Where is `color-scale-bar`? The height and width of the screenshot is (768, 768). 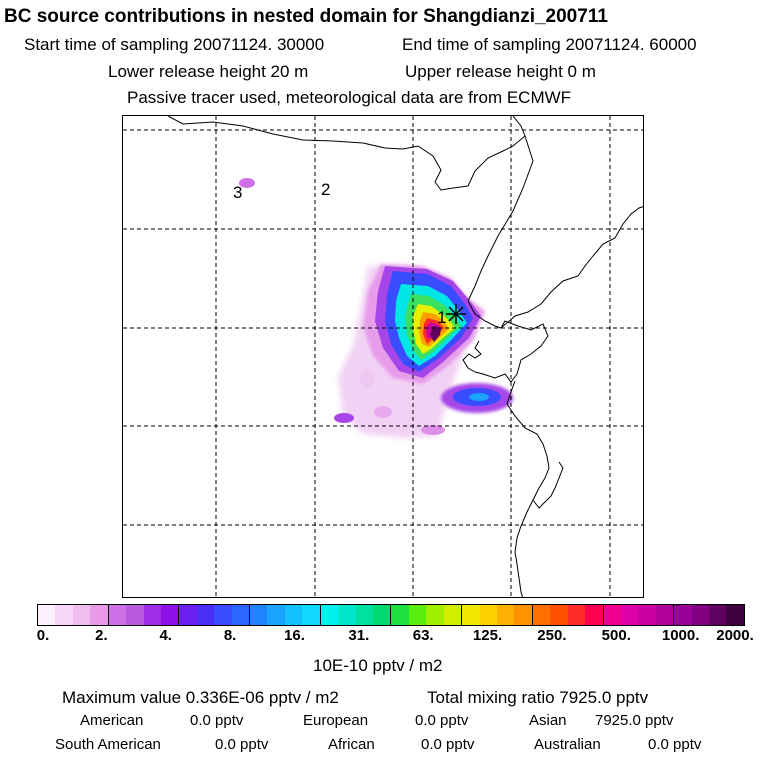
color-scale-bar is located at coordinates (391, 615).